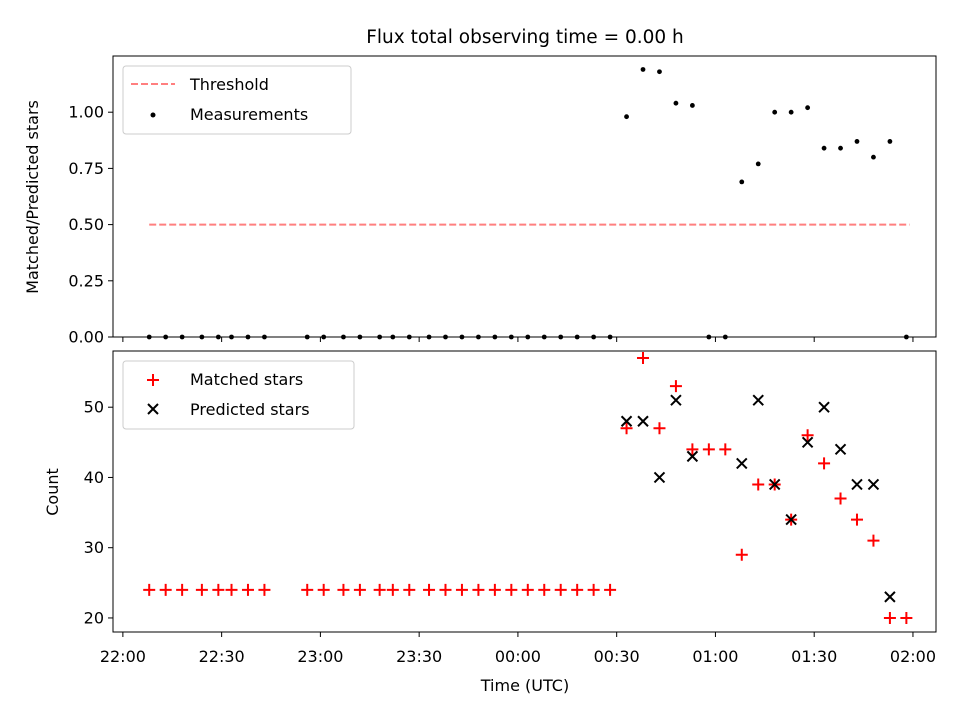  What do you see at coordinates (250, 409) in the screenshot?
I see `legend-predicted-label: Predicted stars` at bounding box center [250, 409].